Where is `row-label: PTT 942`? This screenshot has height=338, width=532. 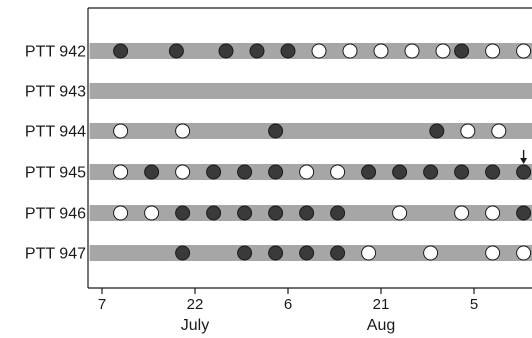
row-label: PTT 942 is located at coordinates (55, 52).